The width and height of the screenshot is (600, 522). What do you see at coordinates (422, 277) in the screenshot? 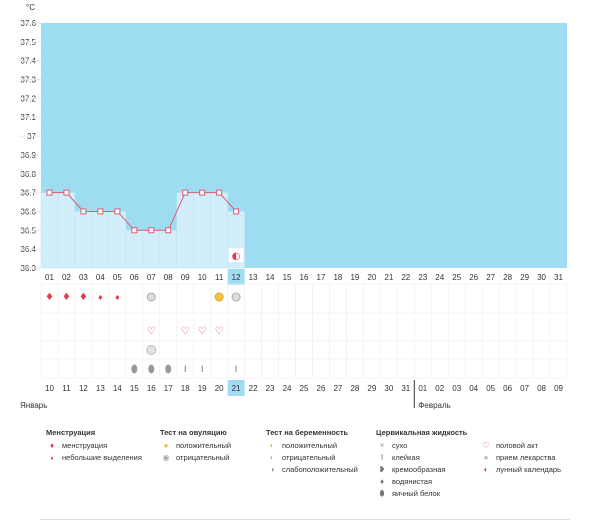
I see `cycle-day-label: 23` at bounding box center [422, 277].